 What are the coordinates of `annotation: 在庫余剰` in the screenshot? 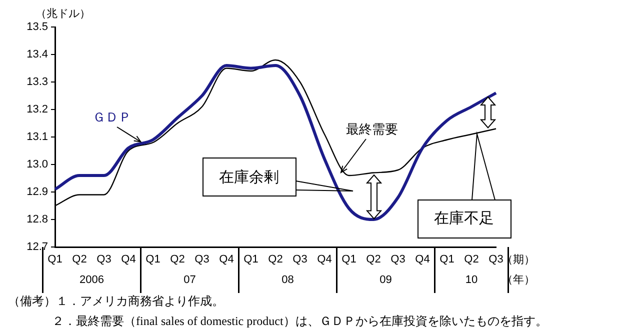 It's located at (249, 177).